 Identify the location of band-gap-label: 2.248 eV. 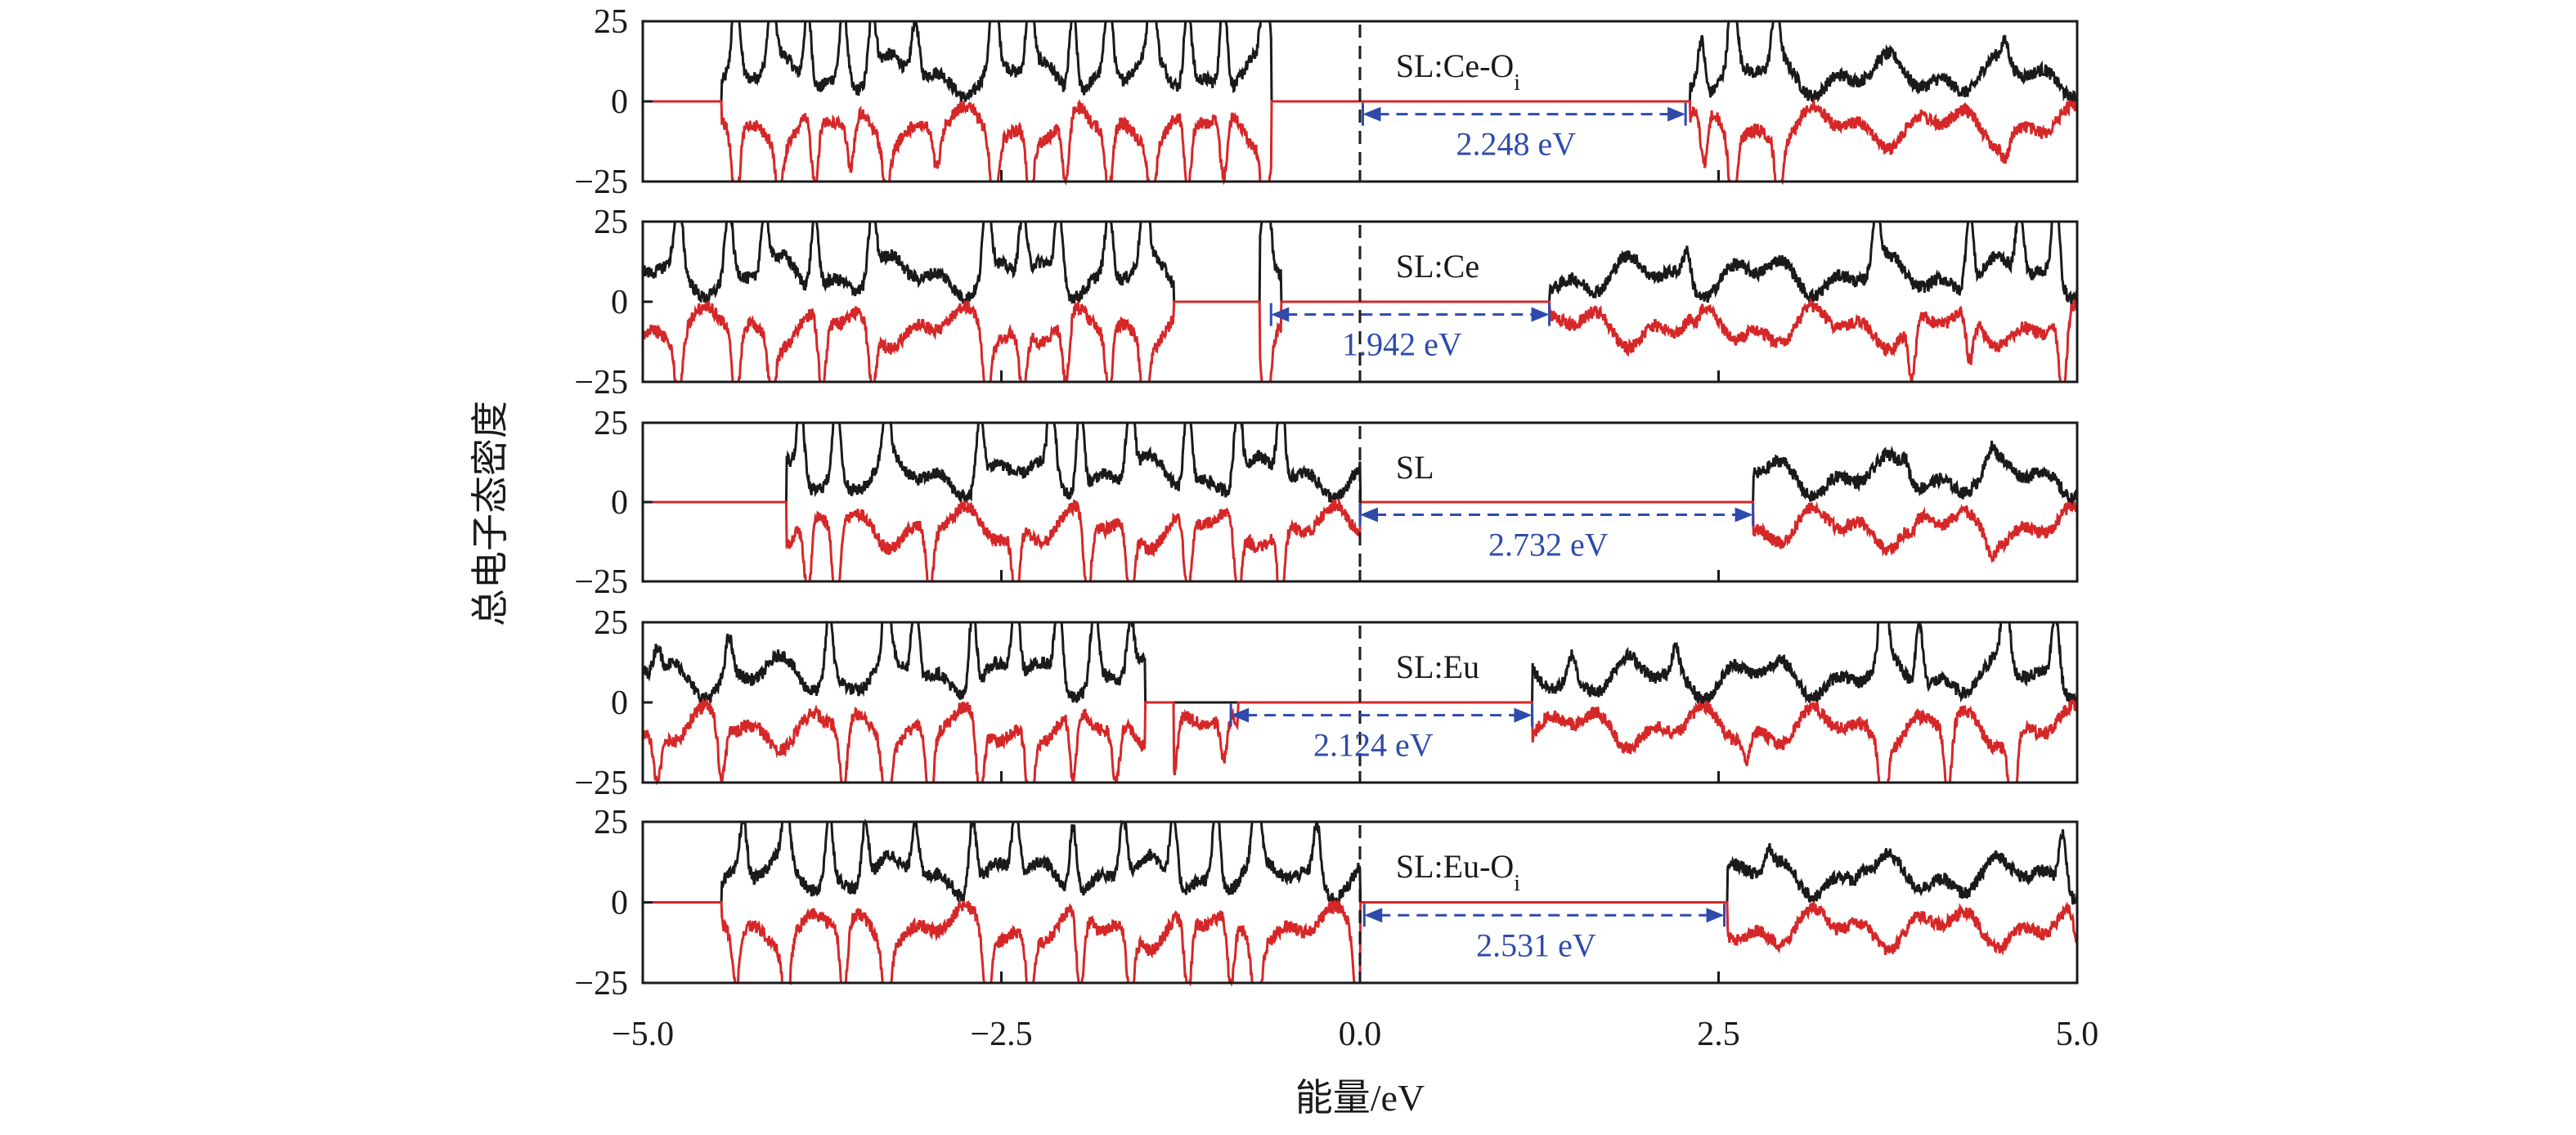
(1516, 144).